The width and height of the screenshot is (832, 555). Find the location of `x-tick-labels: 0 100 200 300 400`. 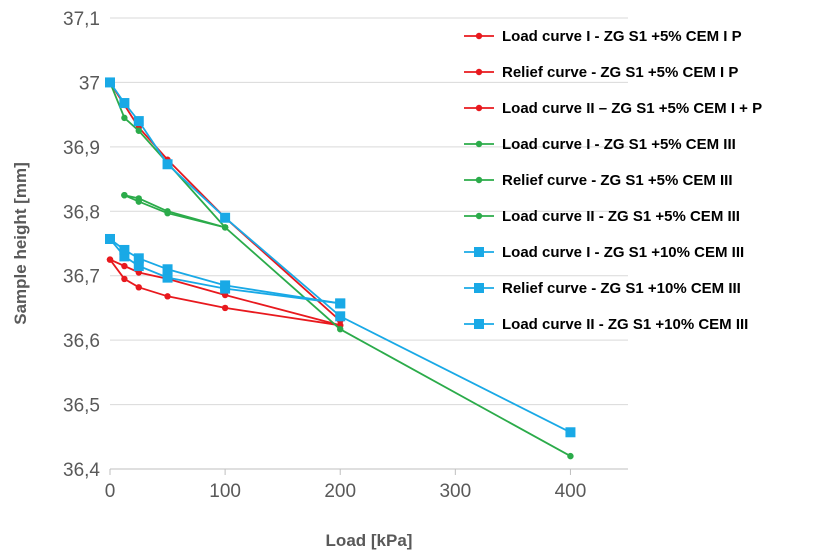

x-tick-labels: 0 100 200 300 400 is located at coordinates (346, 491).